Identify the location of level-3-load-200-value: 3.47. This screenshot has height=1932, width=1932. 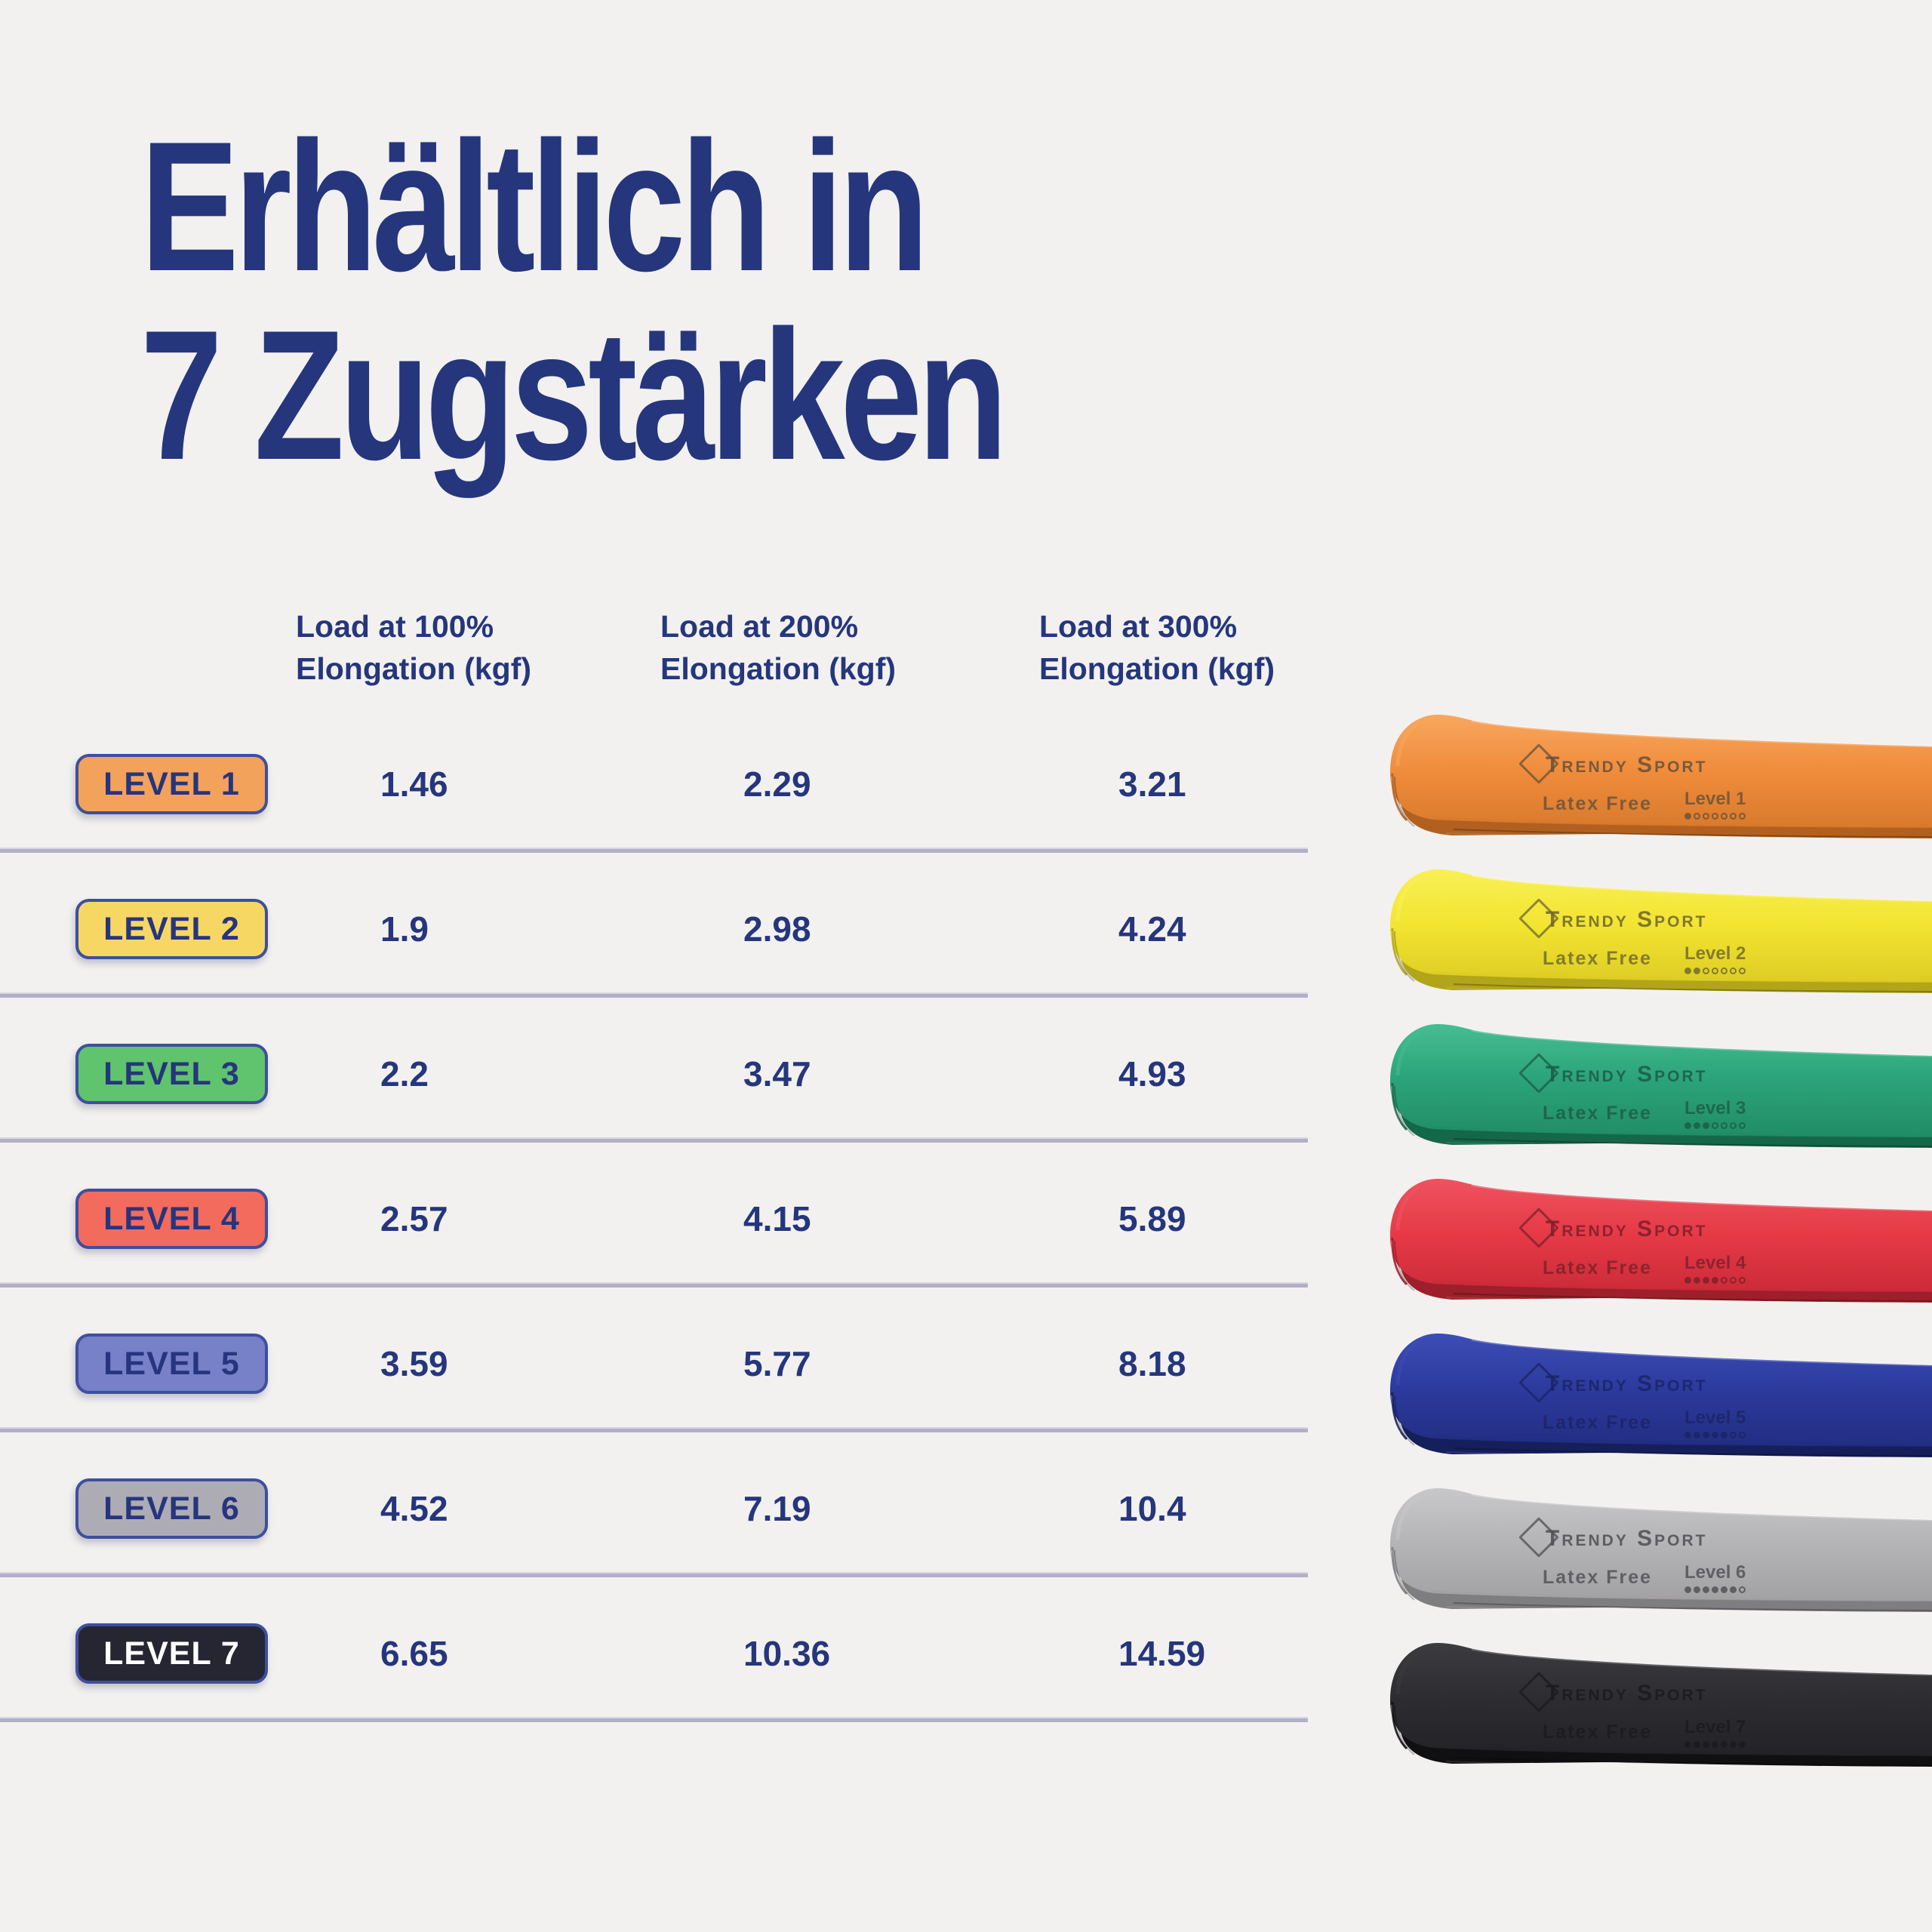
(777, 1074).